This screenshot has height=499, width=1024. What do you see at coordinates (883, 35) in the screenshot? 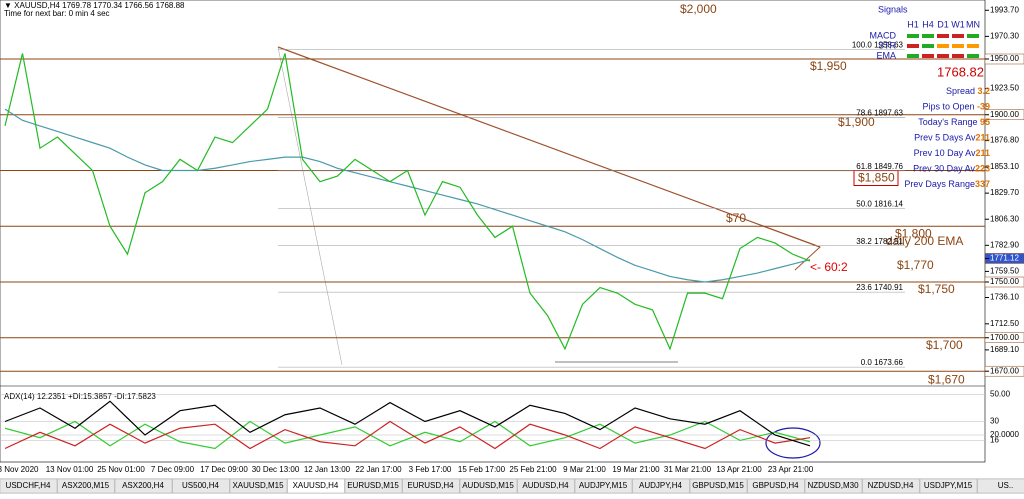
I see `signal-row: MACD` at bounding box center [883, 35].